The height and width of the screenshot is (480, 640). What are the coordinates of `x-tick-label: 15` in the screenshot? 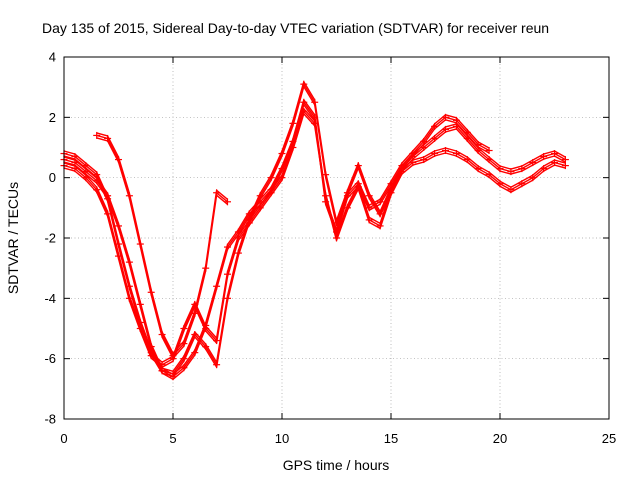 It's located at (391, 438).